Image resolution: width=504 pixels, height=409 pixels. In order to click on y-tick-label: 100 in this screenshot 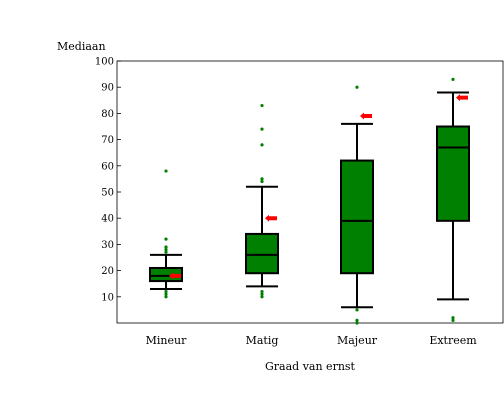, I will do `click(104, 62)`.